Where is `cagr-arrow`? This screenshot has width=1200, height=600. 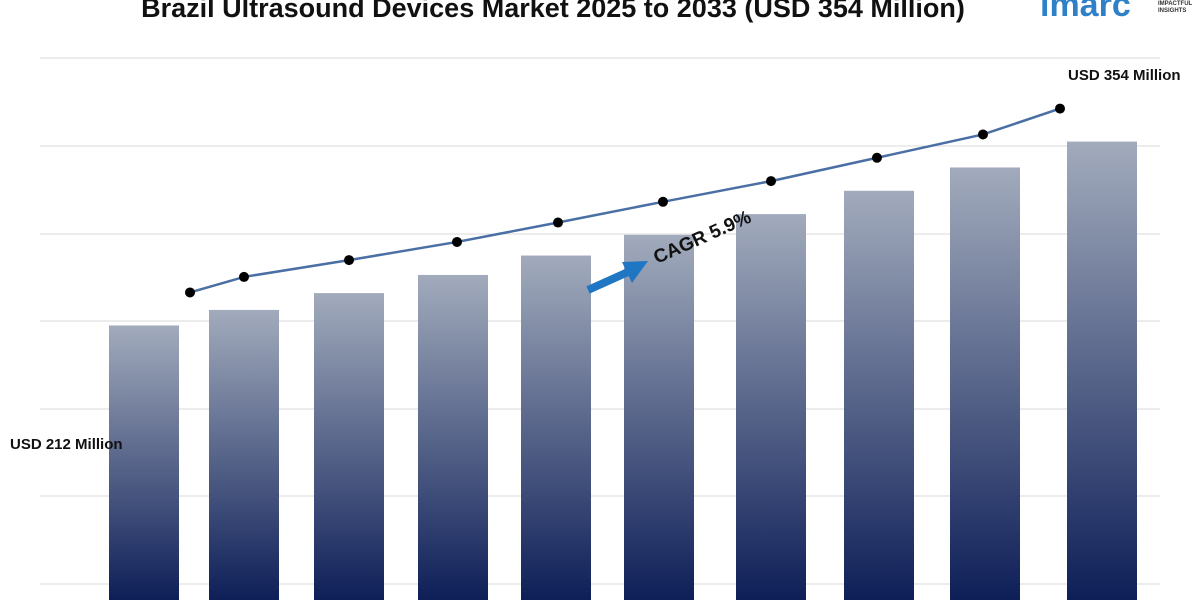
cagr-arrow is located at coordinates (617, 277).